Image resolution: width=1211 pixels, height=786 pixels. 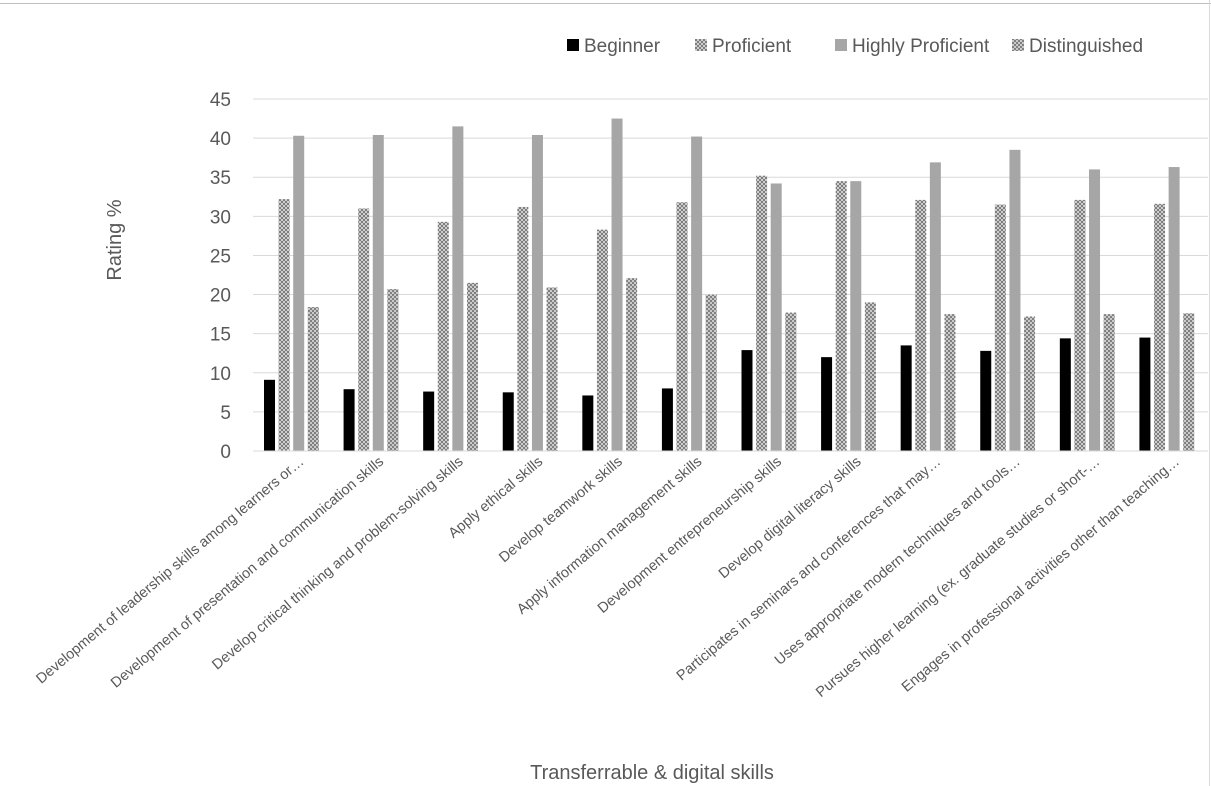 I want to click on legend-label: Distinguished, so click(x=1086, y=46).